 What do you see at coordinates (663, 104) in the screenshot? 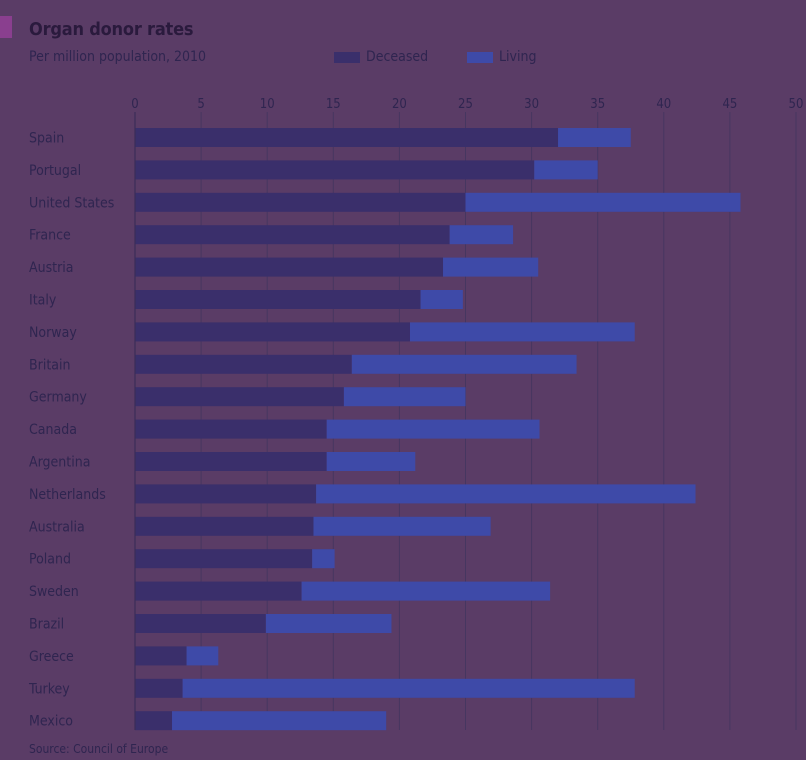
I see `x-tick-label-40: 40` at bounding box center [663, 104].